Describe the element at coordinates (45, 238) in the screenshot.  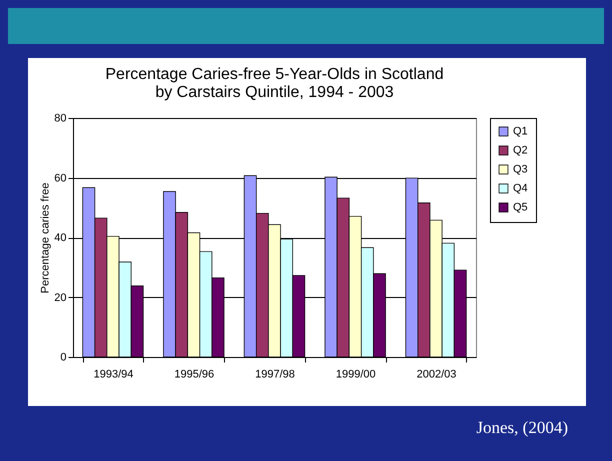
I see `y-axis-title: Percentage caries free` at that location.